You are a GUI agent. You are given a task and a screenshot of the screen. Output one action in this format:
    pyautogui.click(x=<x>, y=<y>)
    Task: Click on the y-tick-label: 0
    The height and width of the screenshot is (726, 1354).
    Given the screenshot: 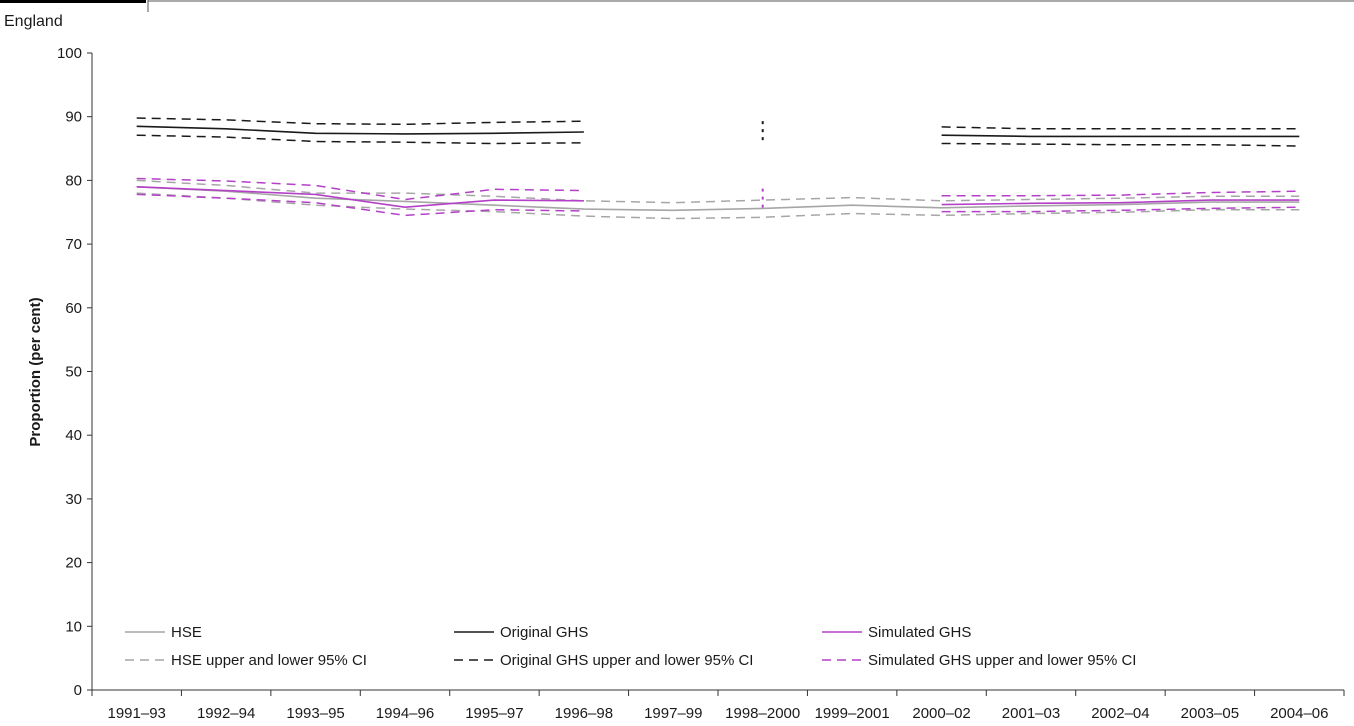 What is the action you would take?
    pyautogui.click(x=78, y=690)
    